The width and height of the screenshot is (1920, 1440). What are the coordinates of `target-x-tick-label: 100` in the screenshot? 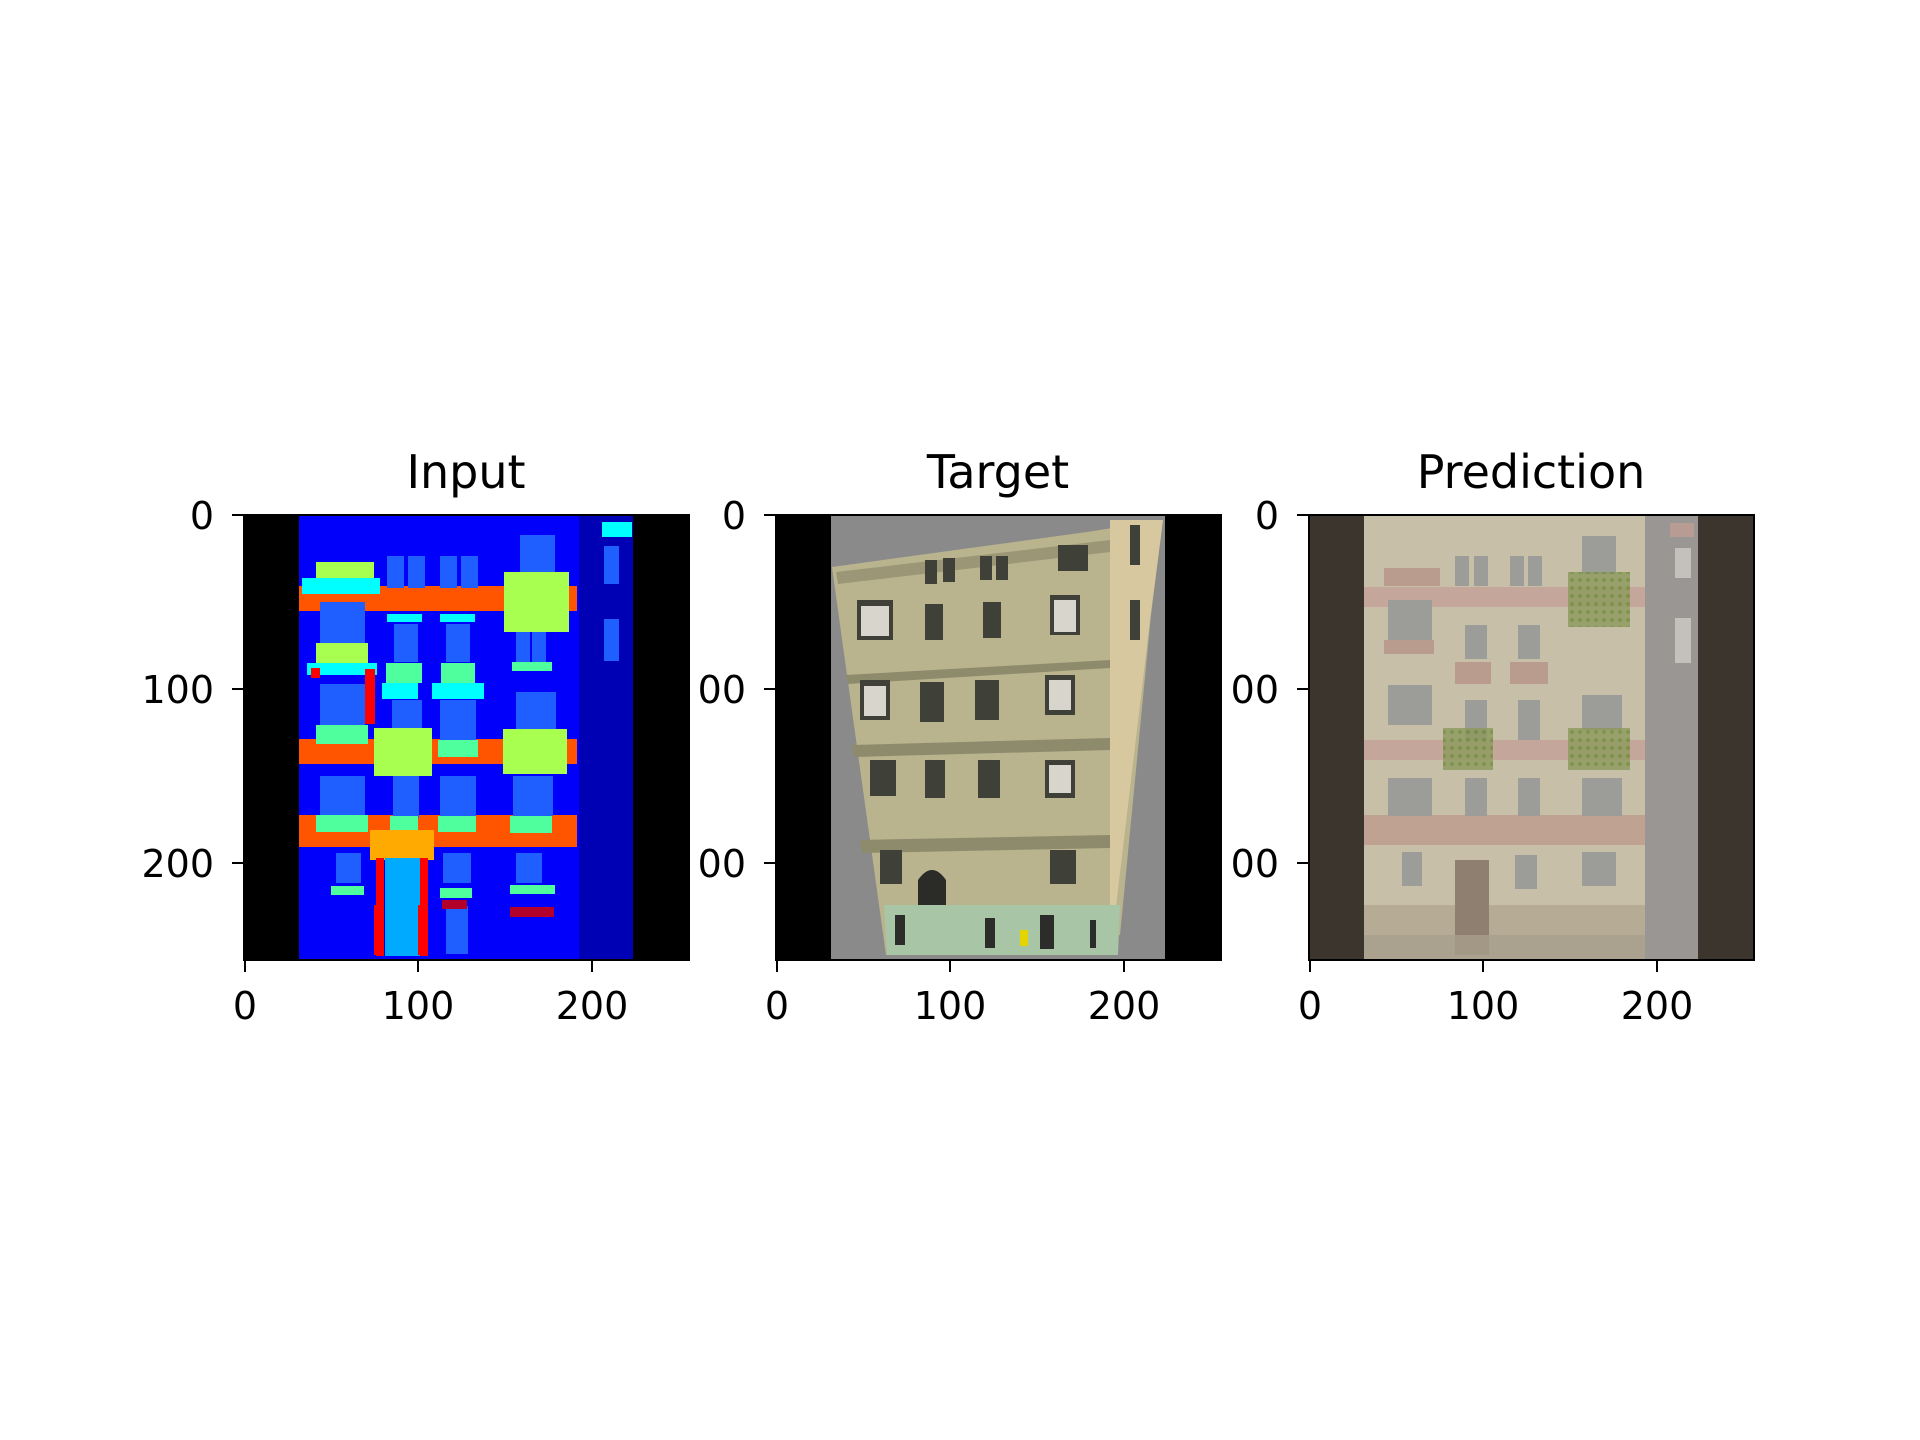 It's located at (950, 1006).